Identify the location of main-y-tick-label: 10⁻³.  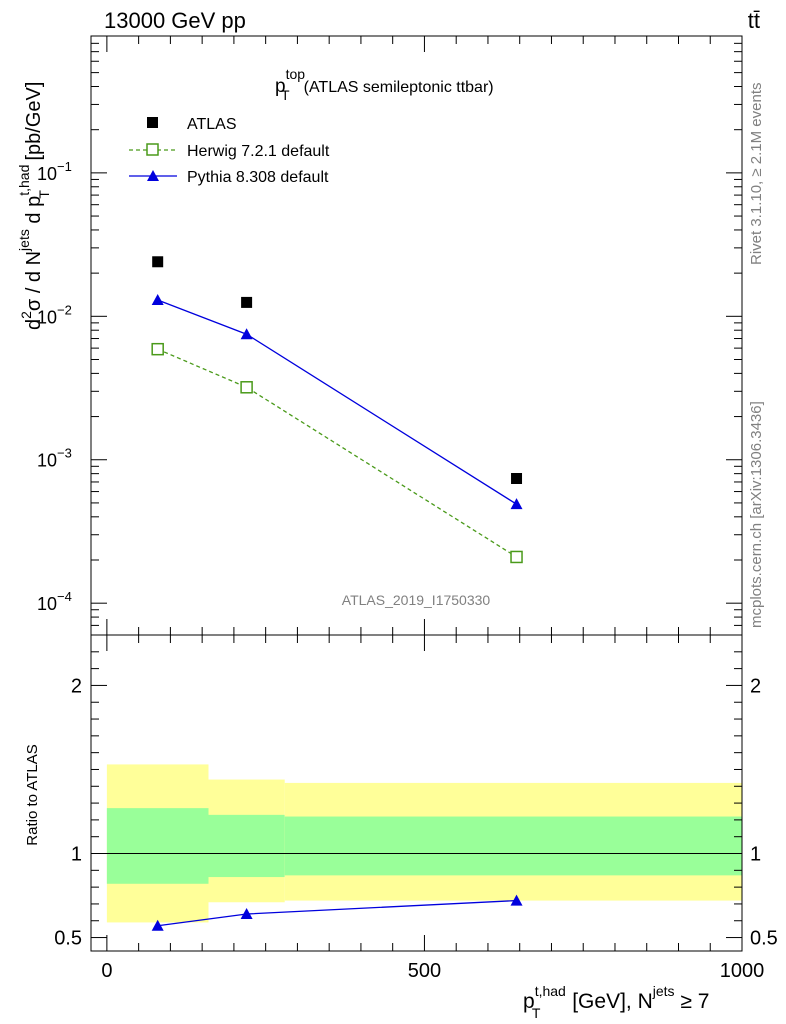
(54, 458).